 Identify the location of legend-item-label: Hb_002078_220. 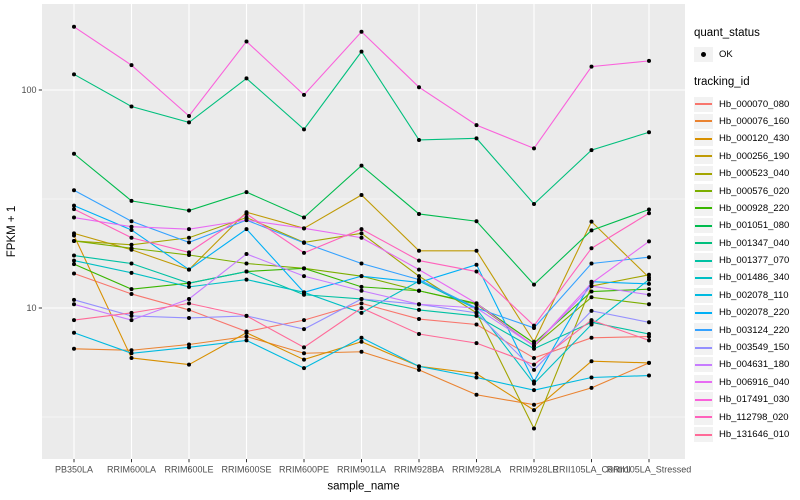
(754, 313).